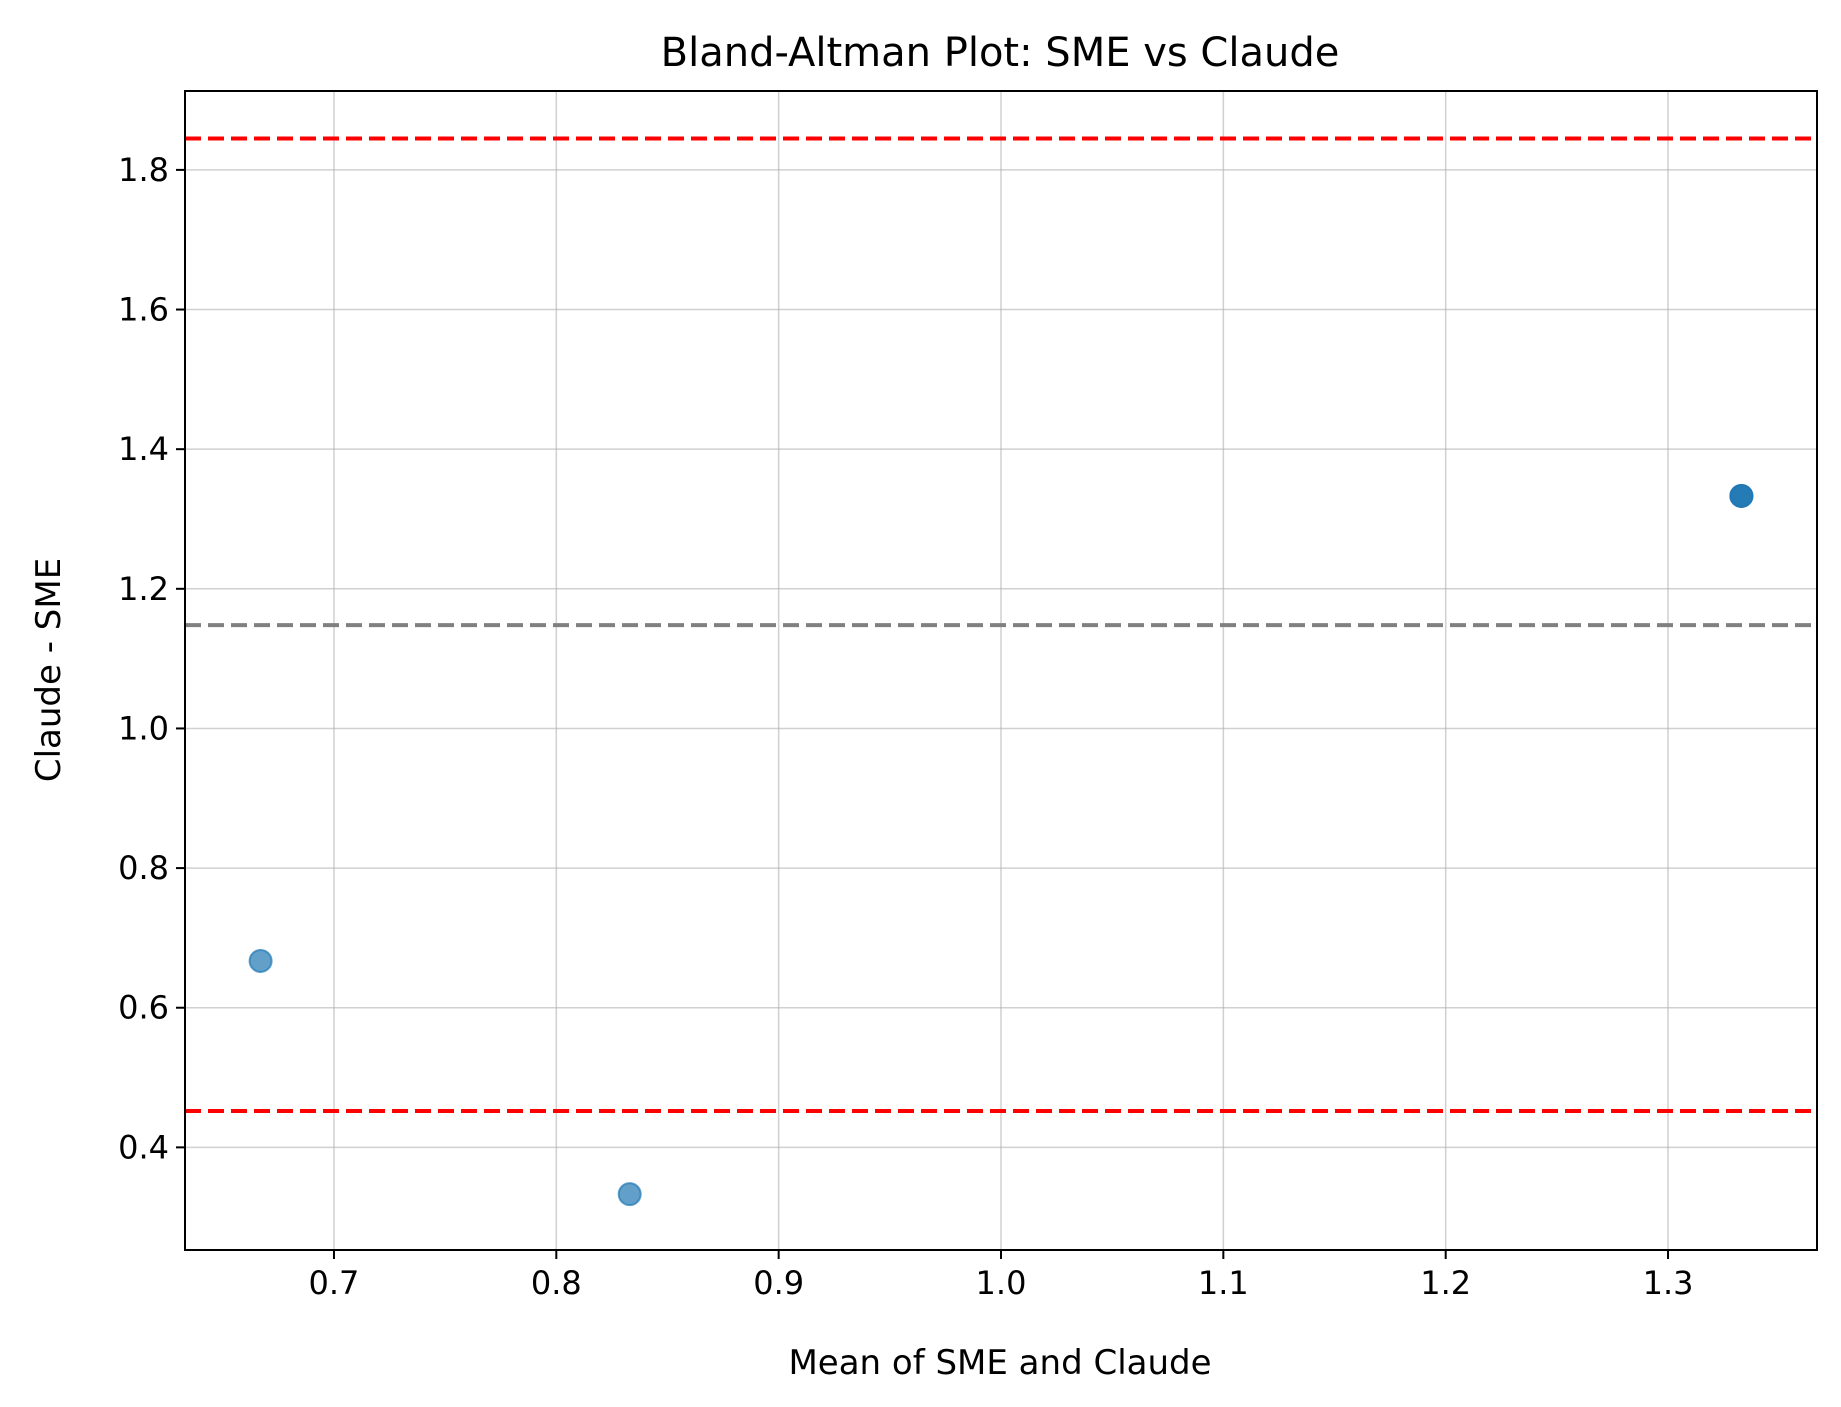 This screenshot has height=1407, width=1841. Describe the element at coordinates (1668, 1283) in the screenshot. I see `x-tick-label: 1.3` at that location.